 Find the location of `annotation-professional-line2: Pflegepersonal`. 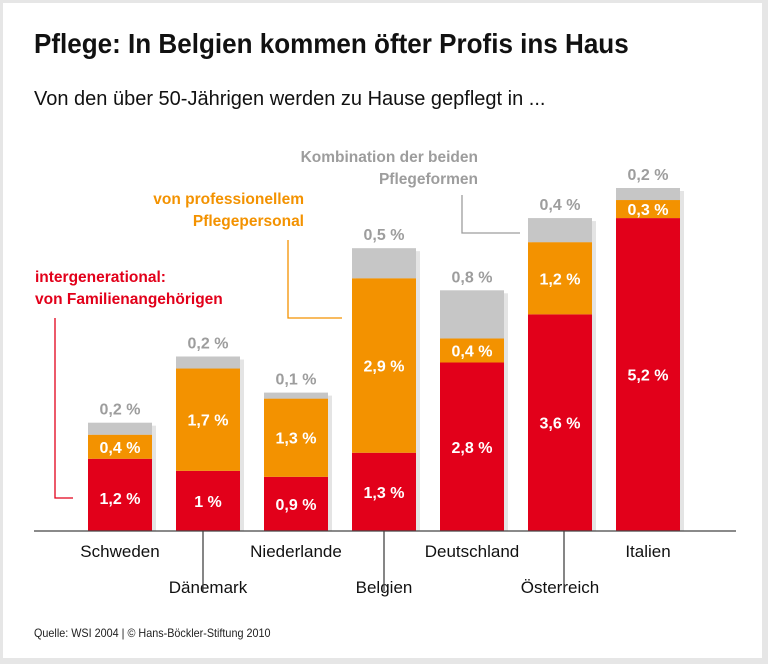

annotation-professional-line2: Pflegepersonal is located at coordinates (248, 221).